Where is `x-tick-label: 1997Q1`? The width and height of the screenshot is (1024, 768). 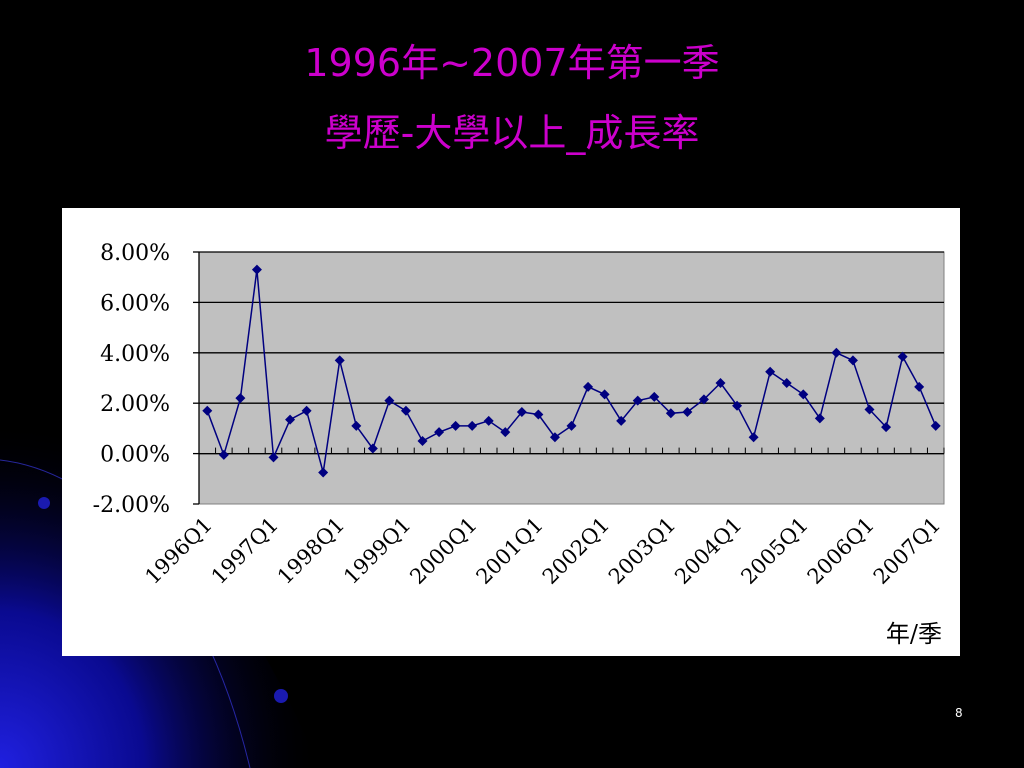 x-tick-label: 1997Q1 is located at coordinates (245, 551).